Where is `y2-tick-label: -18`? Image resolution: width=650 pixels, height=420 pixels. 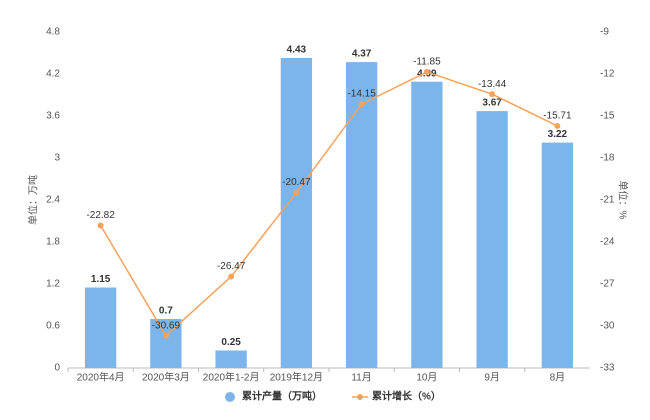
y2-tick-label: -18 is located at coordinates (607, 158).